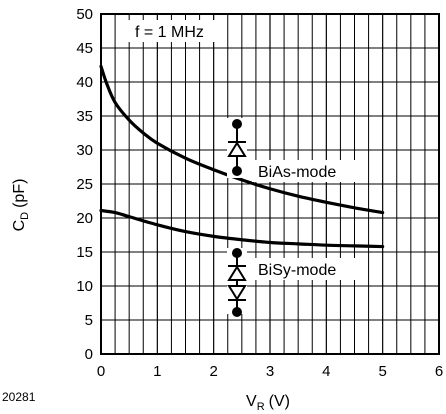  I want to click on series-label-bisy-text: BiSy-mode, so click(297, 270).